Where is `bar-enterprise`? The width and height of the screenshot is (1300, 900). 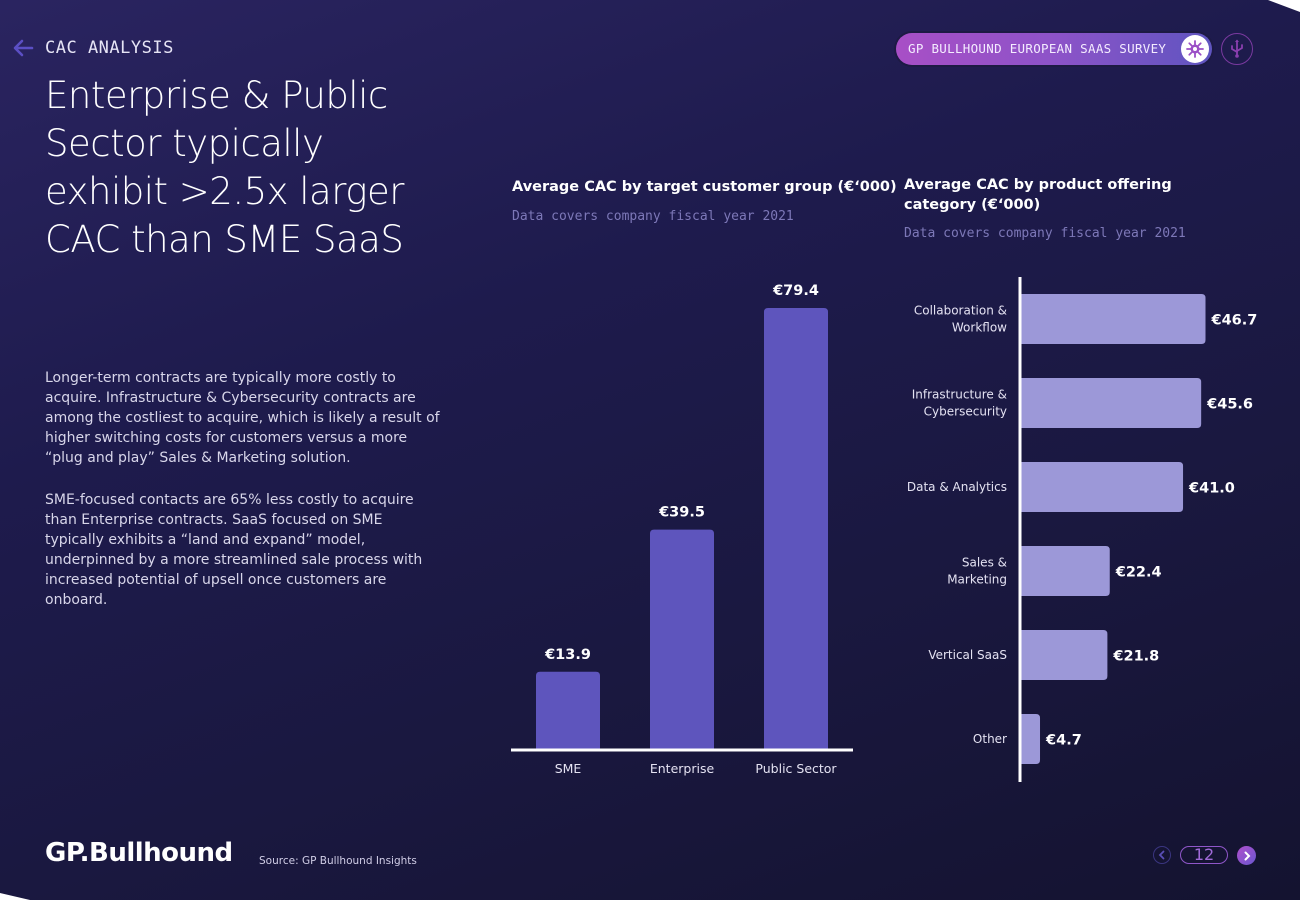
bar-enterprise is located at coordinates (682, 639).